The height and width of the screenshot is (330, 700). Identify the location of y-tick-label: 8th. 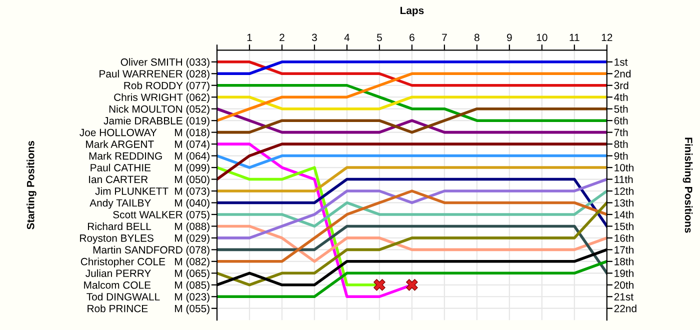
(621, 144).